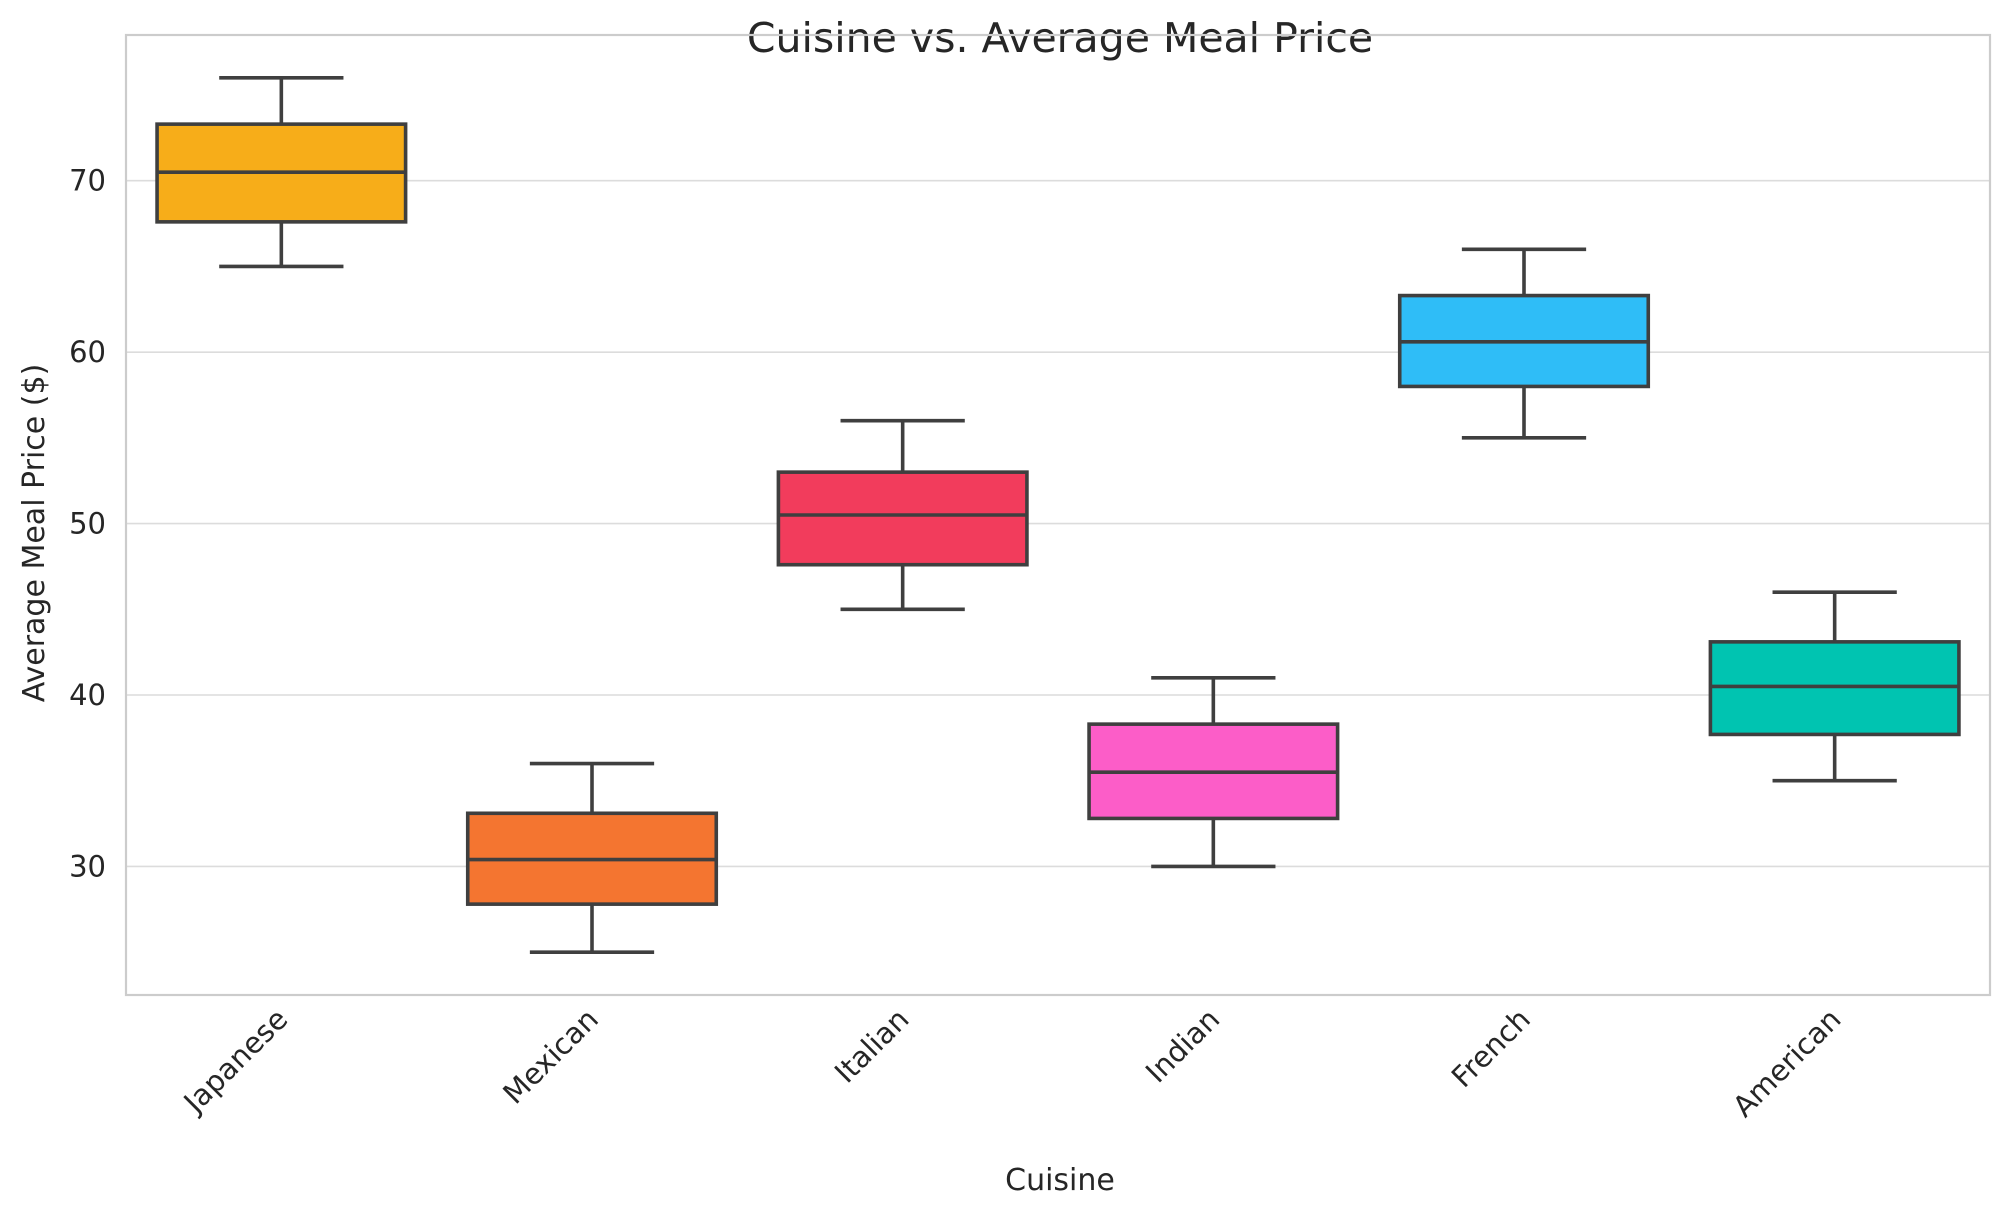 The image size is (2006, 1217). What do you see at coordinates (550, 1056) in the screenshot?
I see `x-tick-label: Mexican` at bounding box center [550, 1056].